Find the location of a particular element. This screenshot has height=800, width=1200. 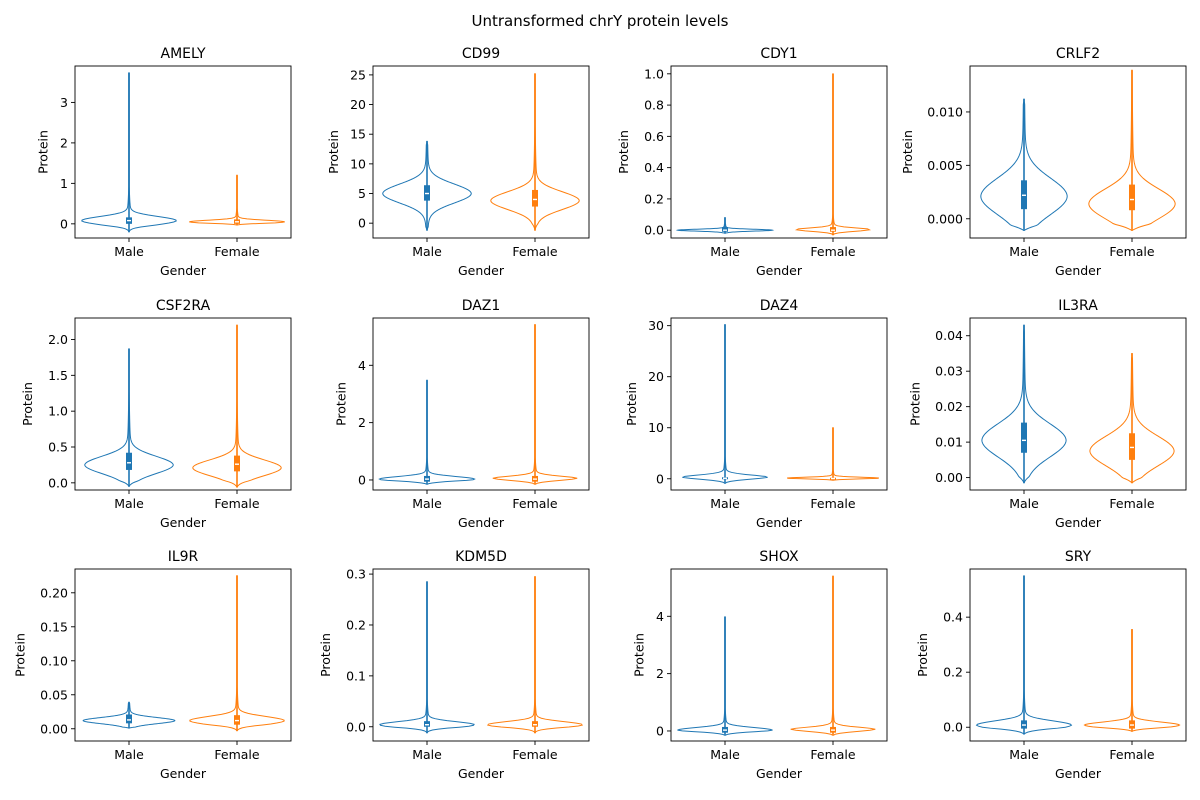

subplot-title: CD99 is located at coordinates (481, 54).